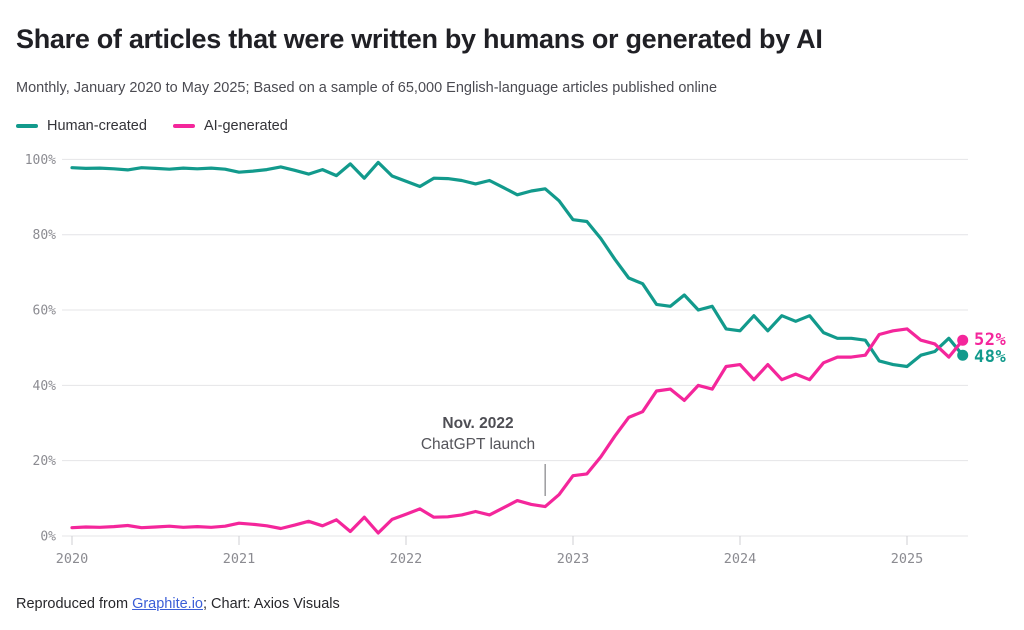 The image size is (1024, 630). What do you see at coordinates (183, 126) in the screenshot?
I see `legend-swatch-ai-icon` at bounding box center [183, 126].